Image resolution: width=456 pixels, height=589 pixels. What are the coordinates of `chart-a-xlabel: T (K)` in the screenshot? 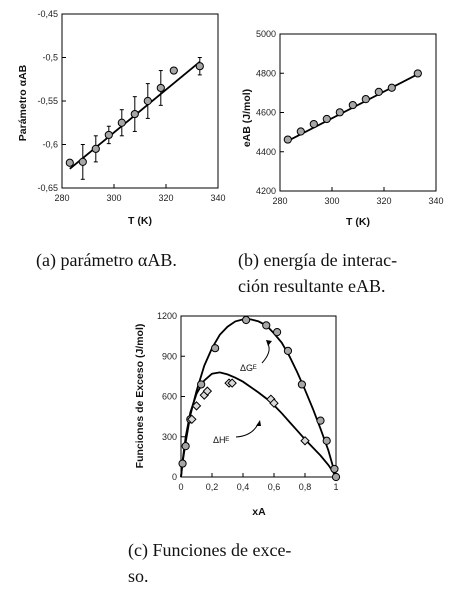 It's located at (140, 221).